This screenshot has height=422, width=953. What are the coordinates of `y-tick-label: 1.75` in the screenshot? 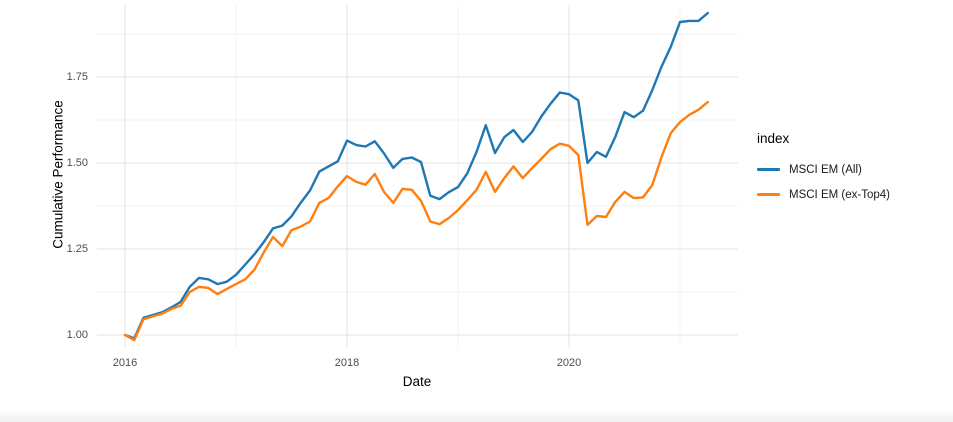 It's located at (77, 76).